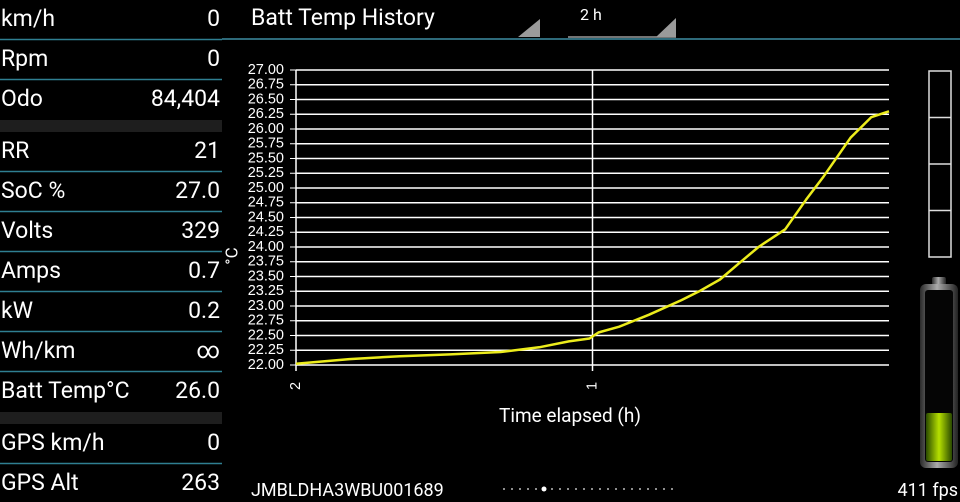 The height and width of the screenshot is (502, 960). What do you see at coordinates (31, 270) in the screenshot?
I see `row-label: Amps` at bounding box center [31, 270].